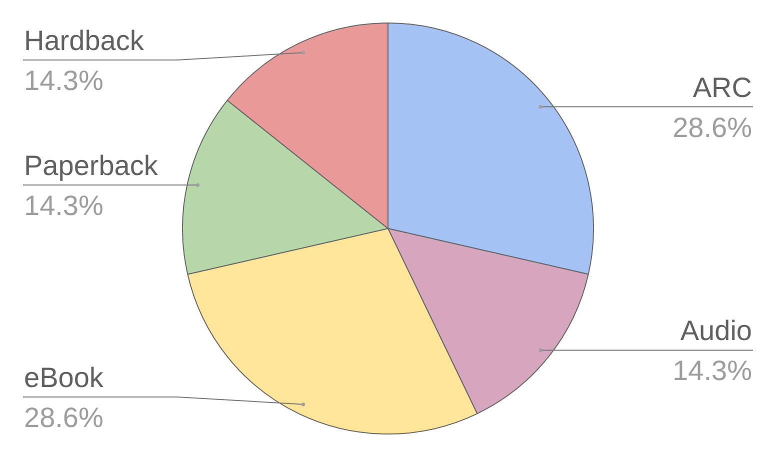  What do you see at coordinates (722, 87) in the screenshot?
I see `slice-label: ARC` at bounding box center [722, 87].